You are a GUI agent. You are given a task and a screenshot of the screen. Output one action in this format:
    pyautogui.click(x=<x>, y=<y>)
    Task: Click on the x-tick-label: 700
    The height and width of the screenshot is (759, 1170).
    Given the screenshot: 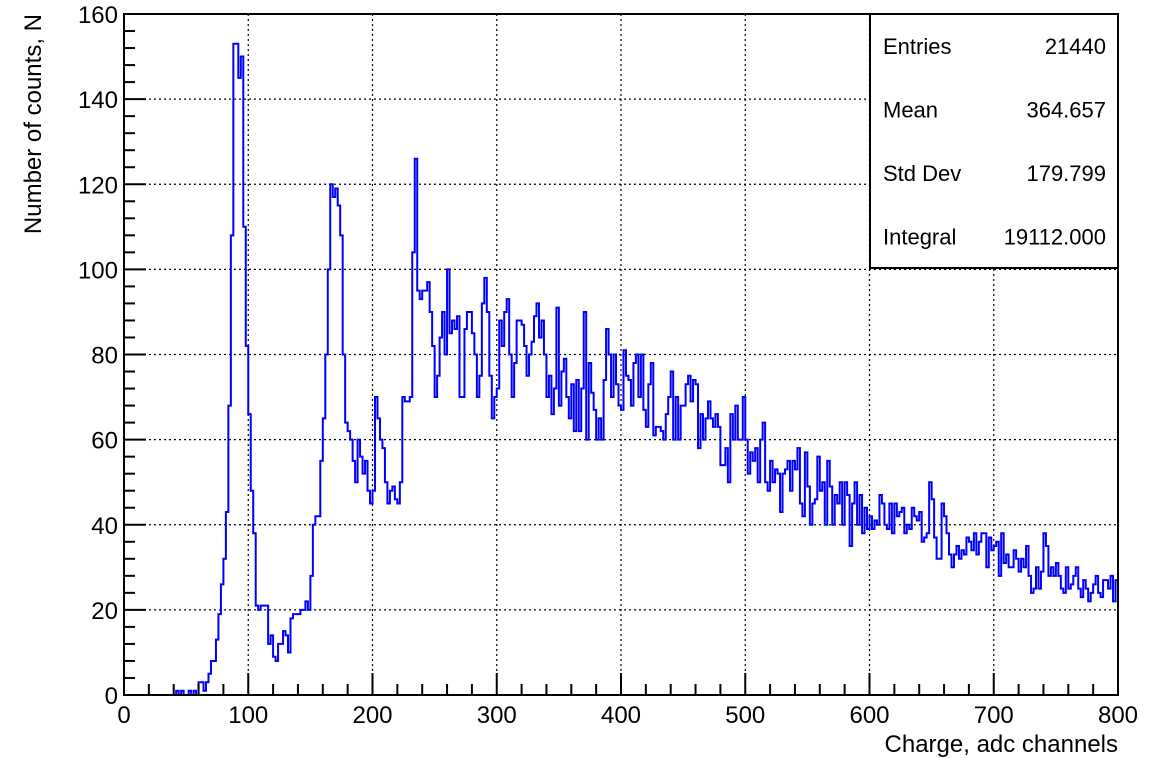 What is the action you would take?
    pyautogui.click(x=994, y=715)
    